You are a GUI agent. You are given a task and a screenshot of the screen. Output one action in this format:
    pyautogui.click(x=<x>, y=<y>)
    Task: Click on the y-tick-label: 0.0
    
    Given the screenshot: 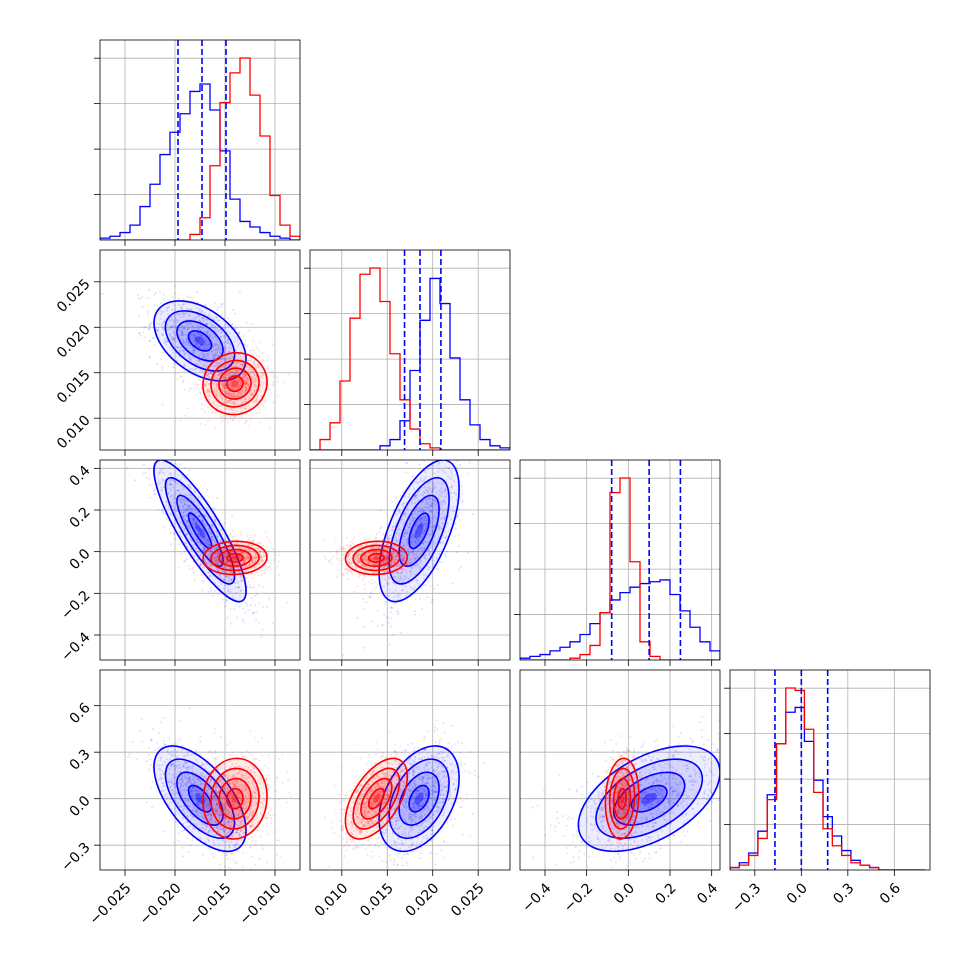 What is the action you would take?
    pyautogui.click(x=80, y=806)
    